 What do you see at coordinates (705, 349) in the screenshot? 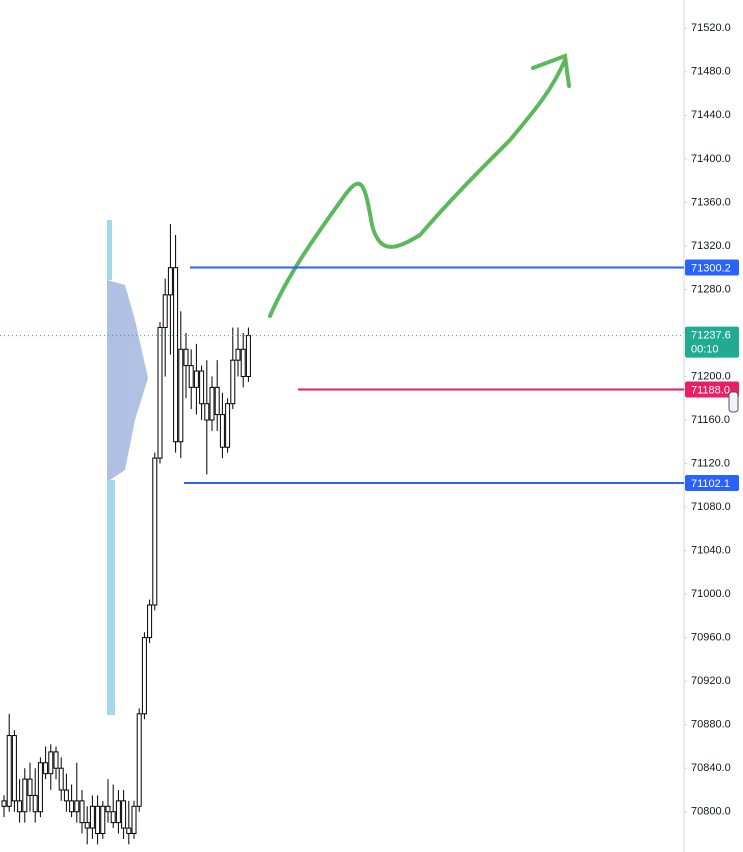
I see `countdown-label: 00:10` at bounding box center [705, 349].